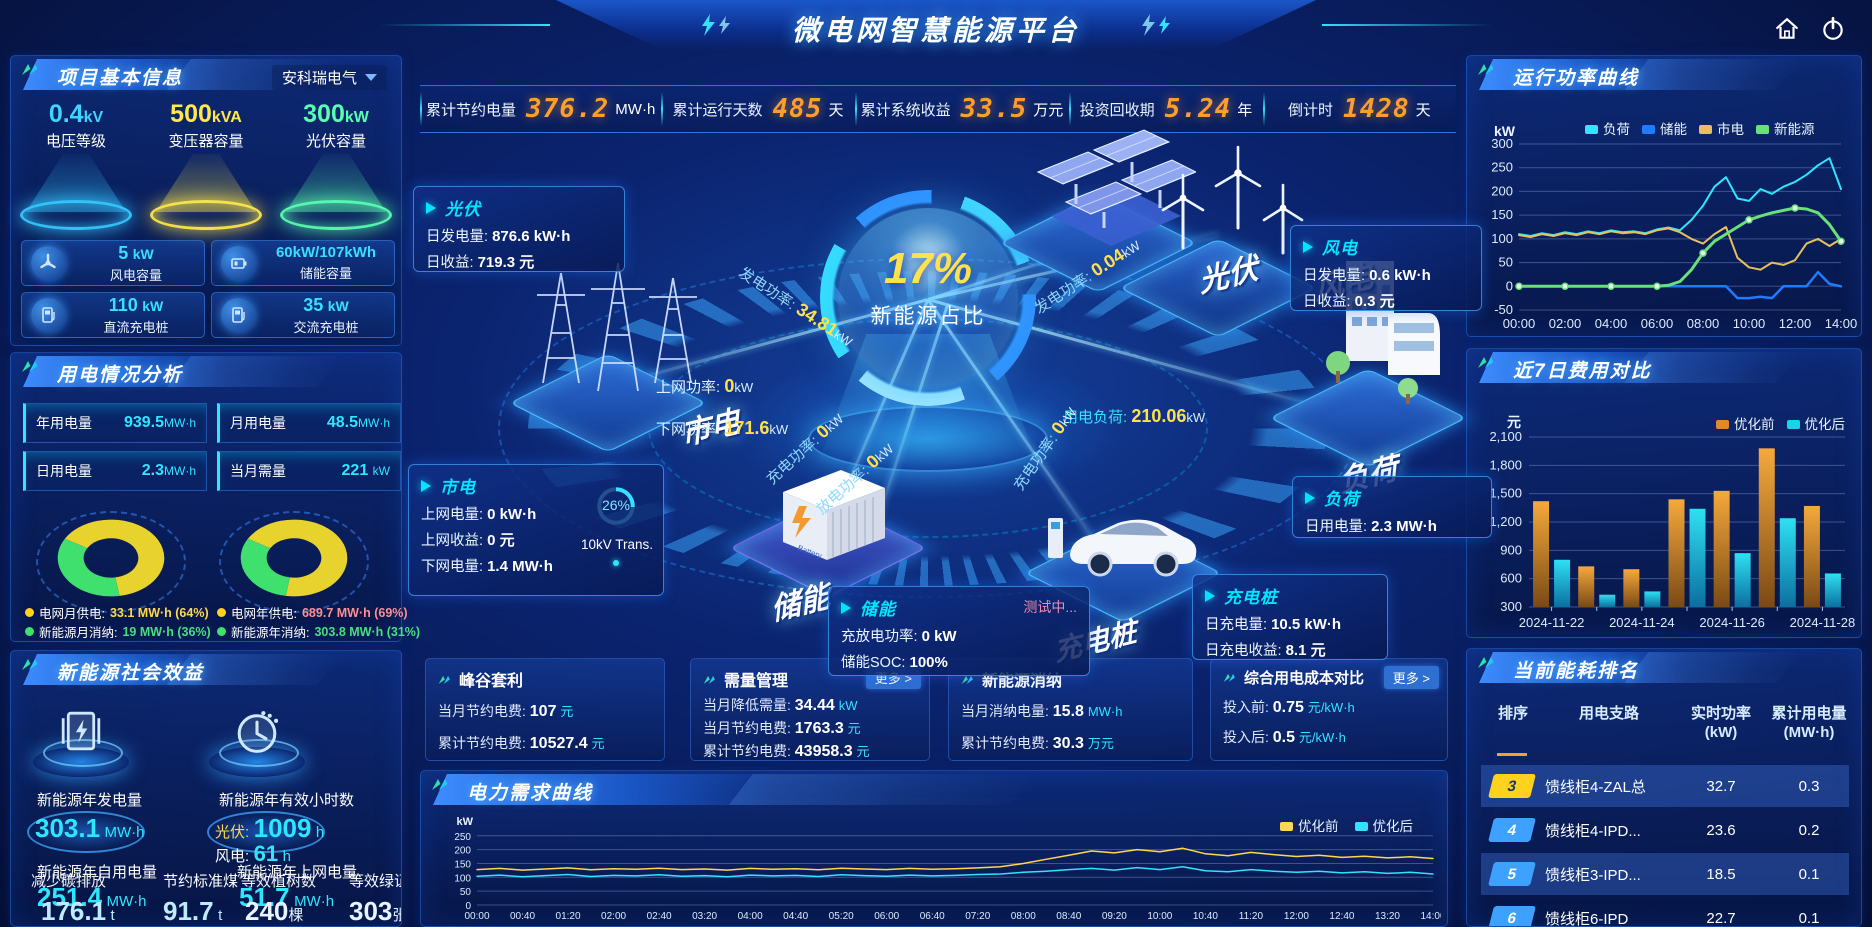 The width and height of the screenshot is (1872, 927). What do you see at coordinates (1165, 109) in the screenshot?
I see `stat-payback-period: 投资回收期 5.24 年` at bounding box center [1165, 109].